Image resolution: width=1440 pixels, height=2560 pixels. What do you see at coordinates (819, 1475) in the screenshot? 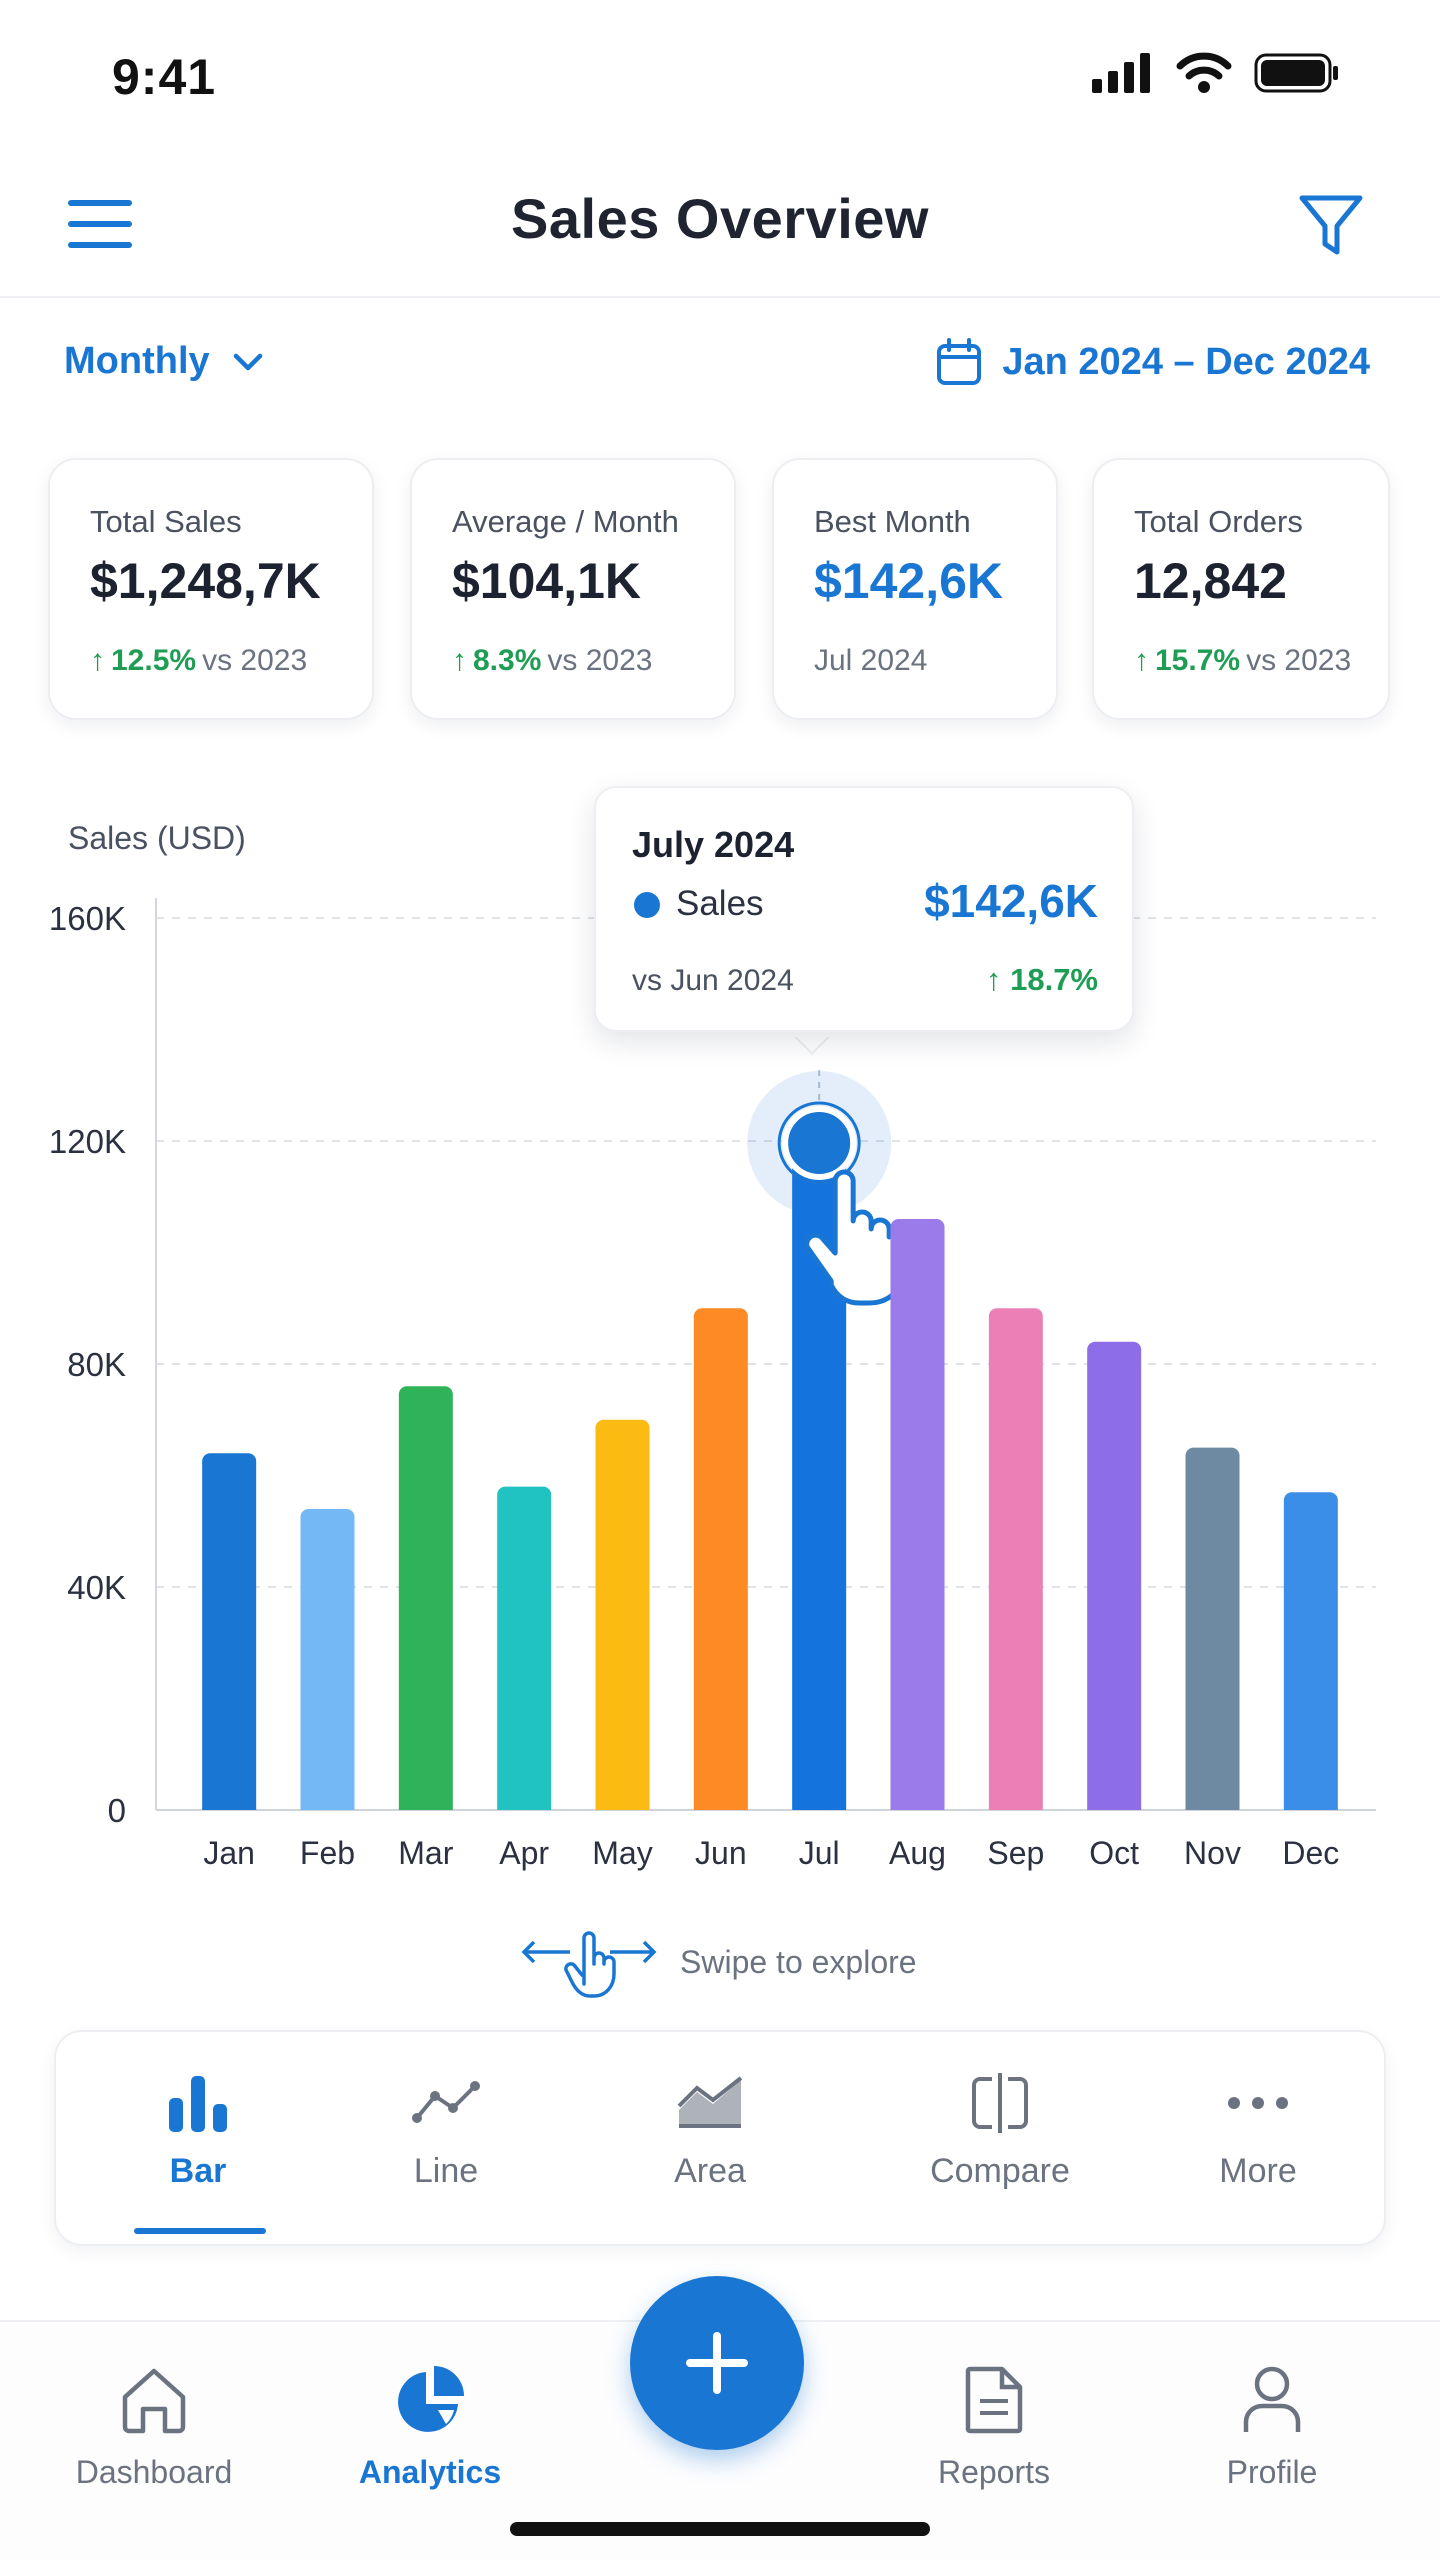
I see `bar-jul` at bounding box center [819, 1475].